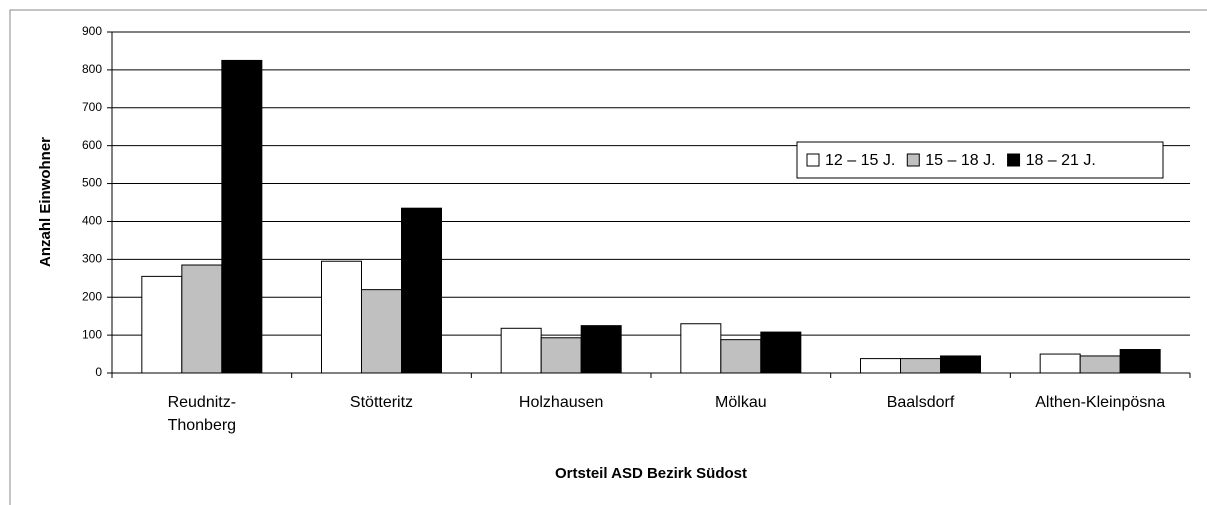 The image size is (1207, 505). I want to click on x-tick-label-line: Reudnitz-, so click(202, 402).